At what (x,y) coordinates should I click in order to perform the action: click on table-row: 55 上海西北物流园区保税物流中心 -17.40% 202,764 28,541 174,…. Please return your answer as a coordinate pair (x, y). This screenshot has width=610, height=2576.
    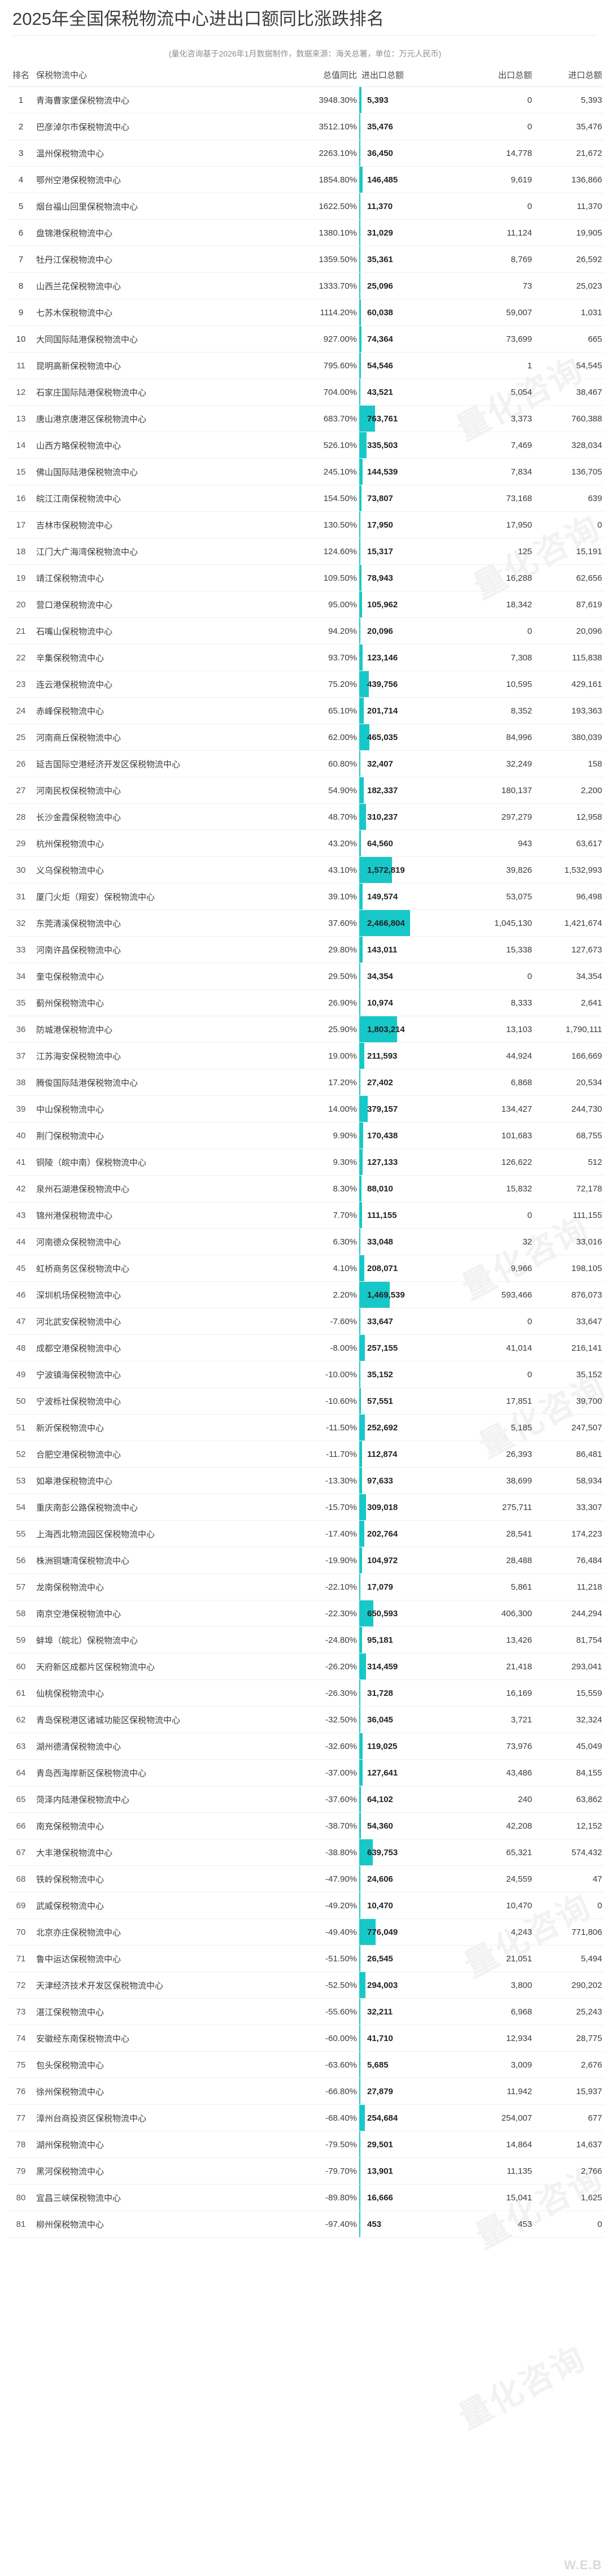
    Looking at the image, I should click on (306, 1533).